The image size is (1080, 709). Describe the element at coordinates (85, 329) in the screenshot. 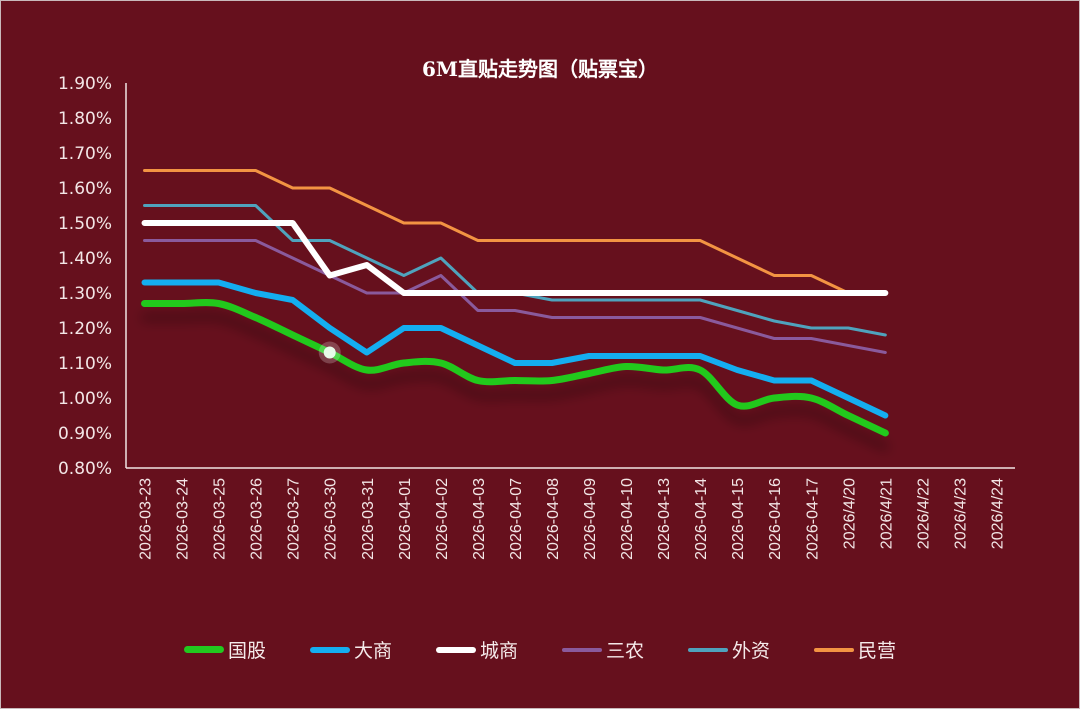

I see `y-tick-label: 1.20%` at that location.